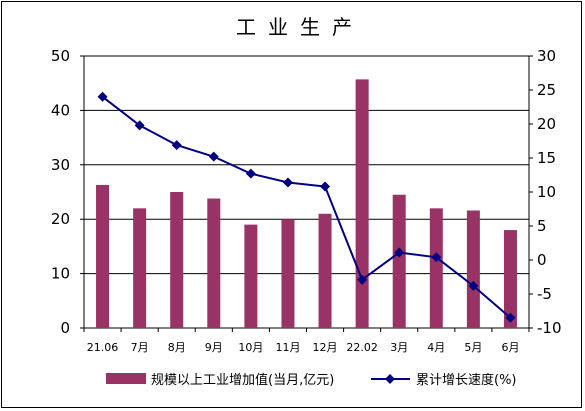 The height and width of the screenshot is (411, 585). I want to click on right-axis-tick-label: 0, so click(542, 260).